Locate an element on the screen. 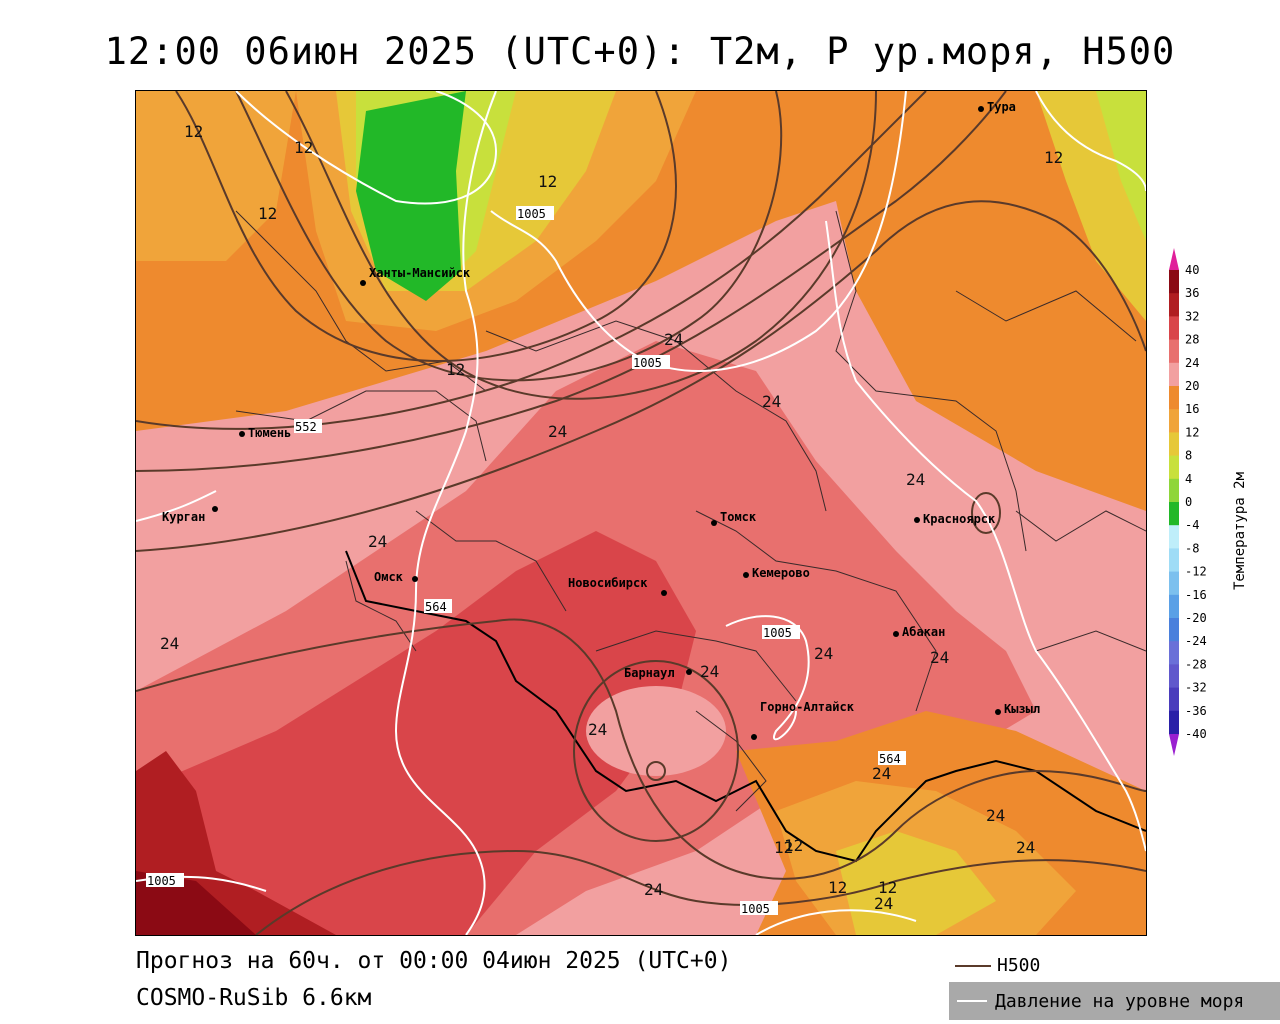 The width and height of the screenshot is (1280, 1024). city-label: Курган is located at coordinates (183, 517).